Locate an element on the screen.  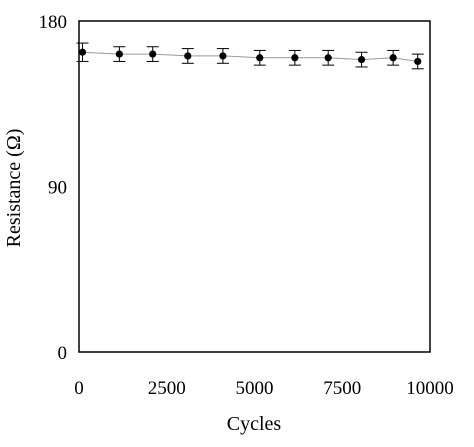
x-axis-title: Cycles is located at coordinates (254, 424).